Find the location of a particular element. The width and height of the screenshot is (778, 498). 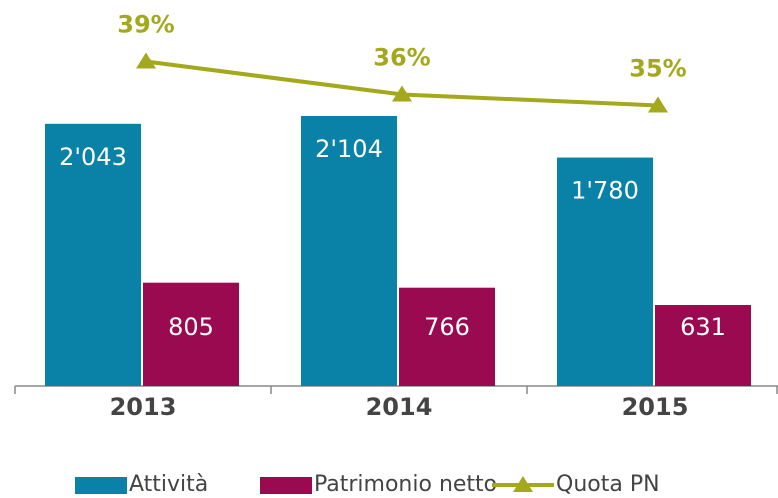

x-tick-label: 2014 is located at coordinates (399, 407).